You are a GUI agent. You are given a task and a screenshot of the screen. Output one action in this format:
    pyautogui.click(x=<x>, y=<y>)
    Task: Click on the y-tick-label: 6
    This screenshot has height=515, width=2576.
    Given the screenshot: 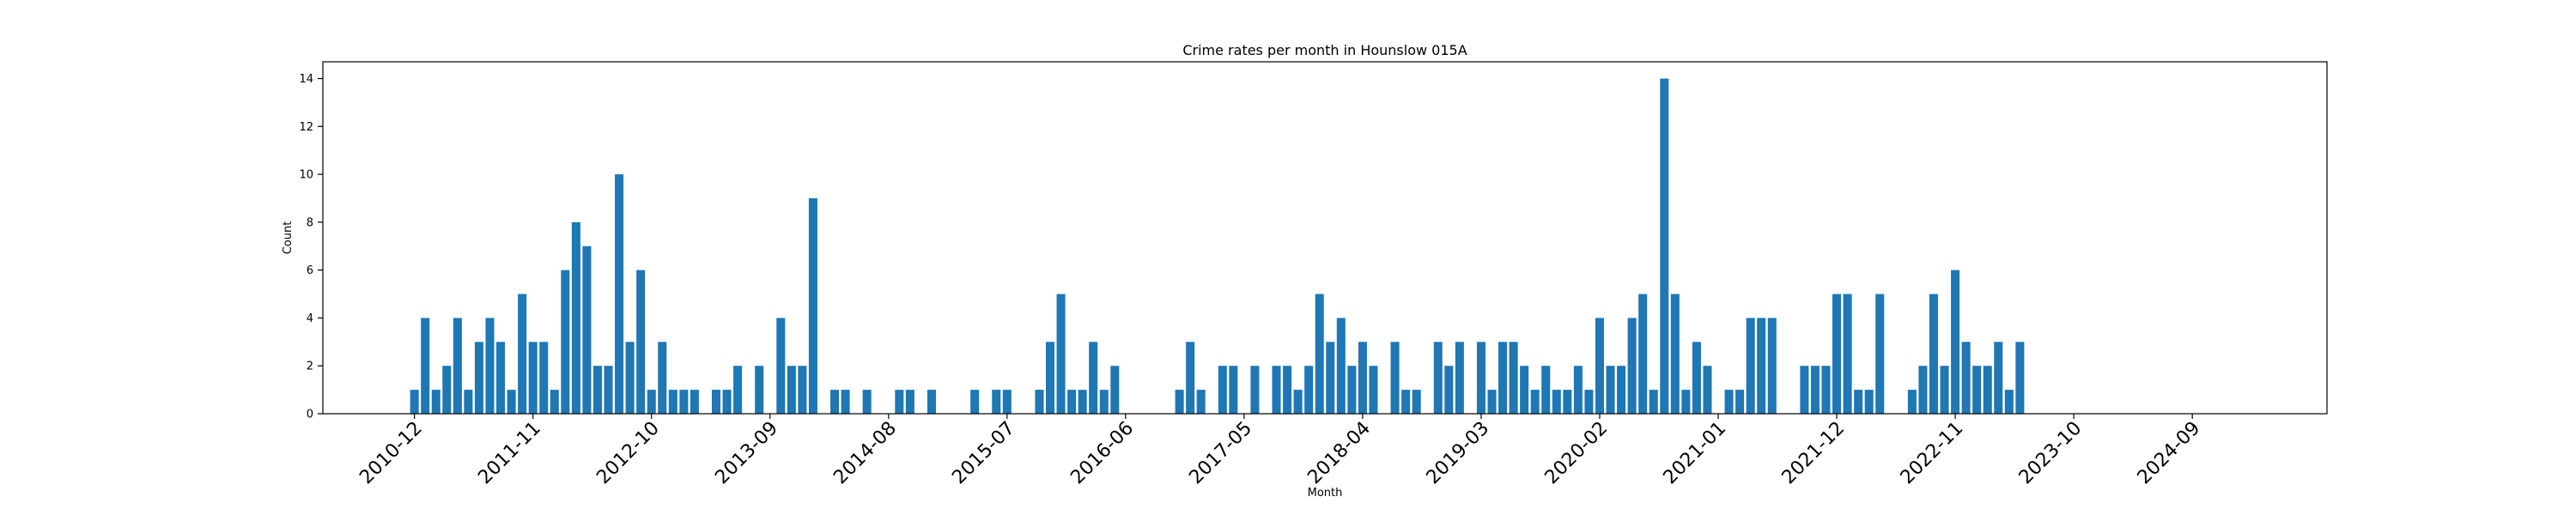 What is the action you would take?
    pyautogui.click(x=310, y=270)
    